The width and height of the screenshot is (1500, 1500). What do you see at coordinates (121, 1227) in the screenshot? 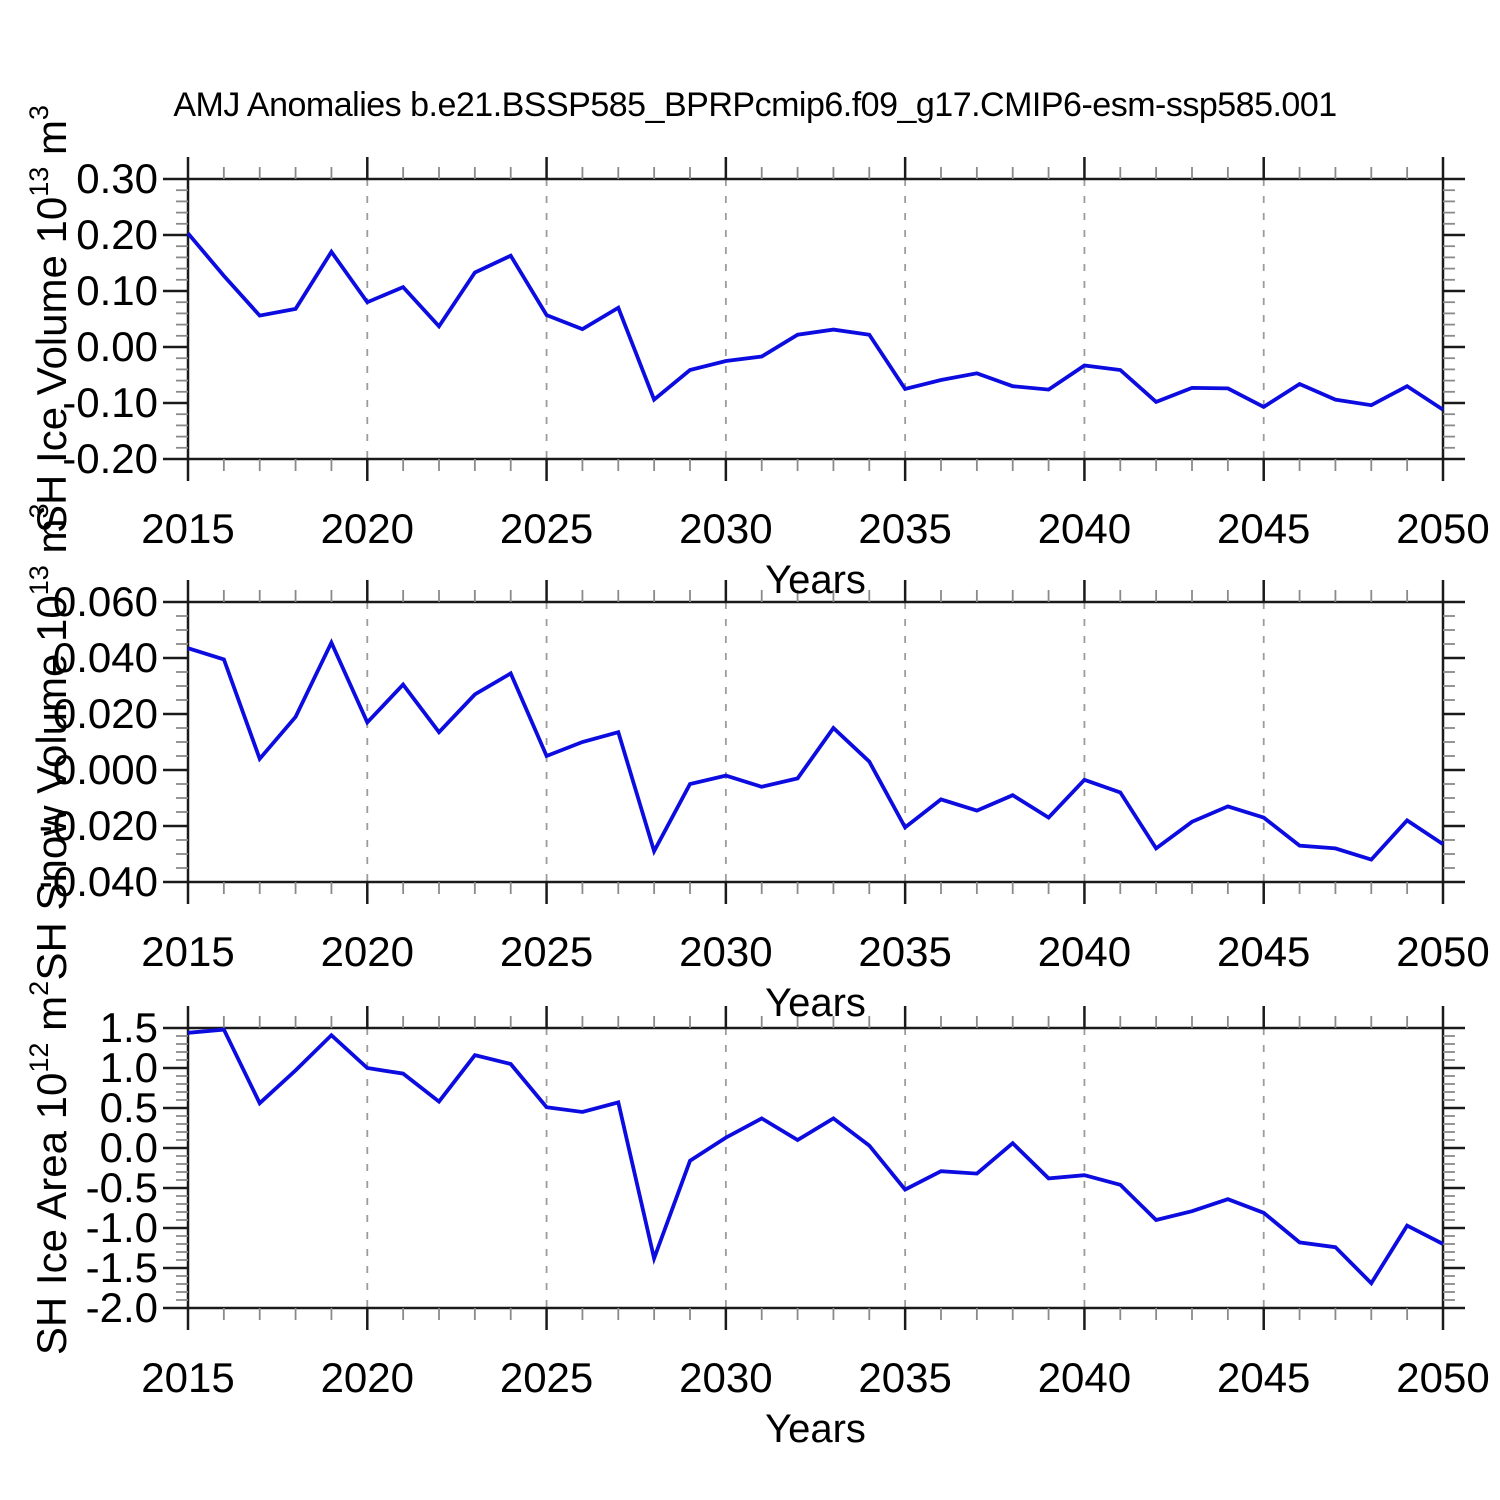
I see `y-tick-label: -1.0` at bounding box center [121, 1227].